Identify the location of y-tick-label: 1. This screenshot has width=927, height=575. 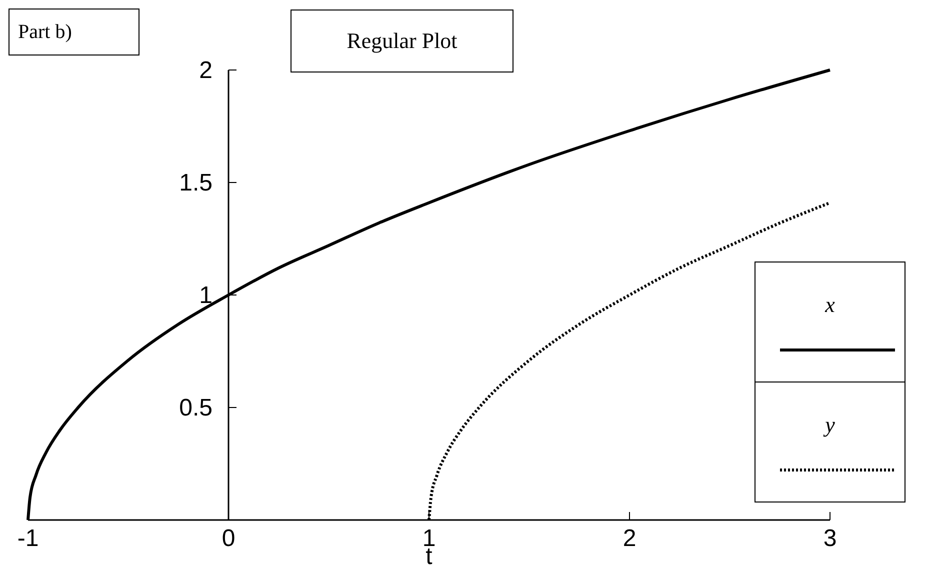
(205, 295).